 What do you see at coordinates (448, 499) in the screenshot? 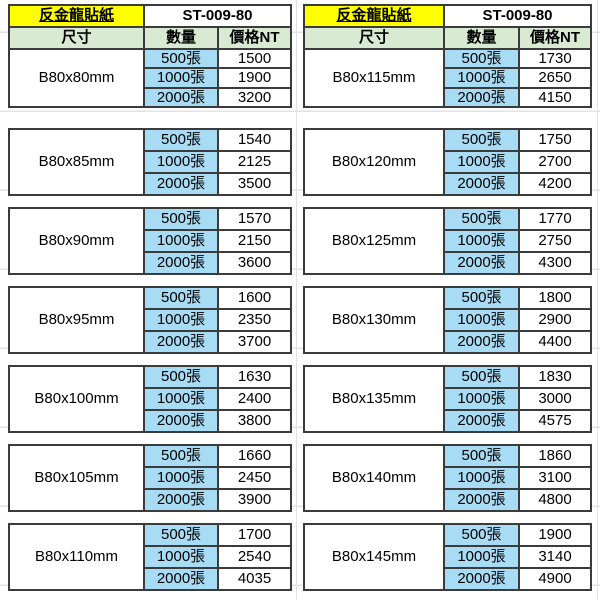
I see `price-row: 2000張 4800` at bounding box center [448, 499].